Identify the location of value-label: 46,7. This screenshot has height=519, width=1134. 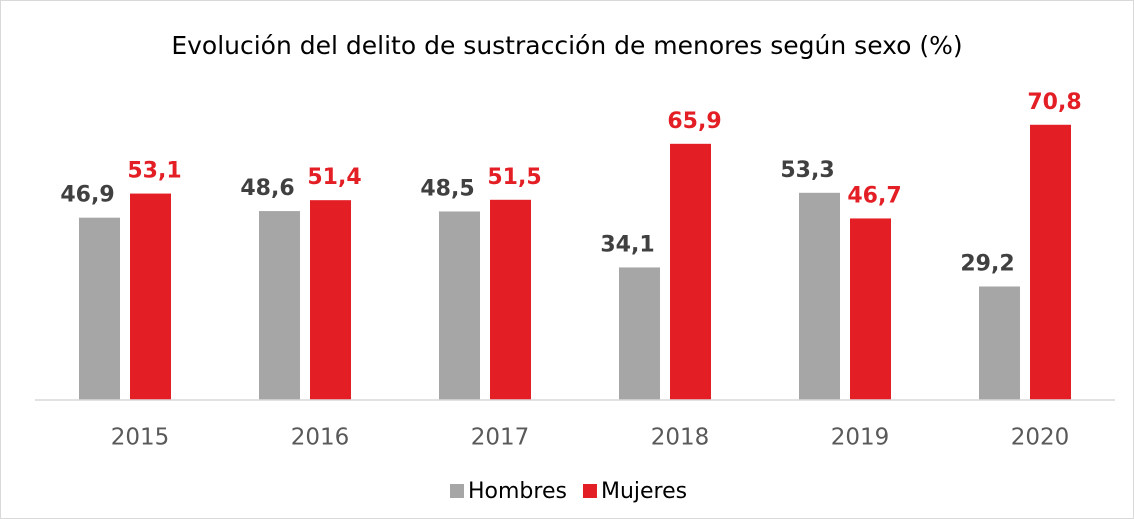
(874, 195).